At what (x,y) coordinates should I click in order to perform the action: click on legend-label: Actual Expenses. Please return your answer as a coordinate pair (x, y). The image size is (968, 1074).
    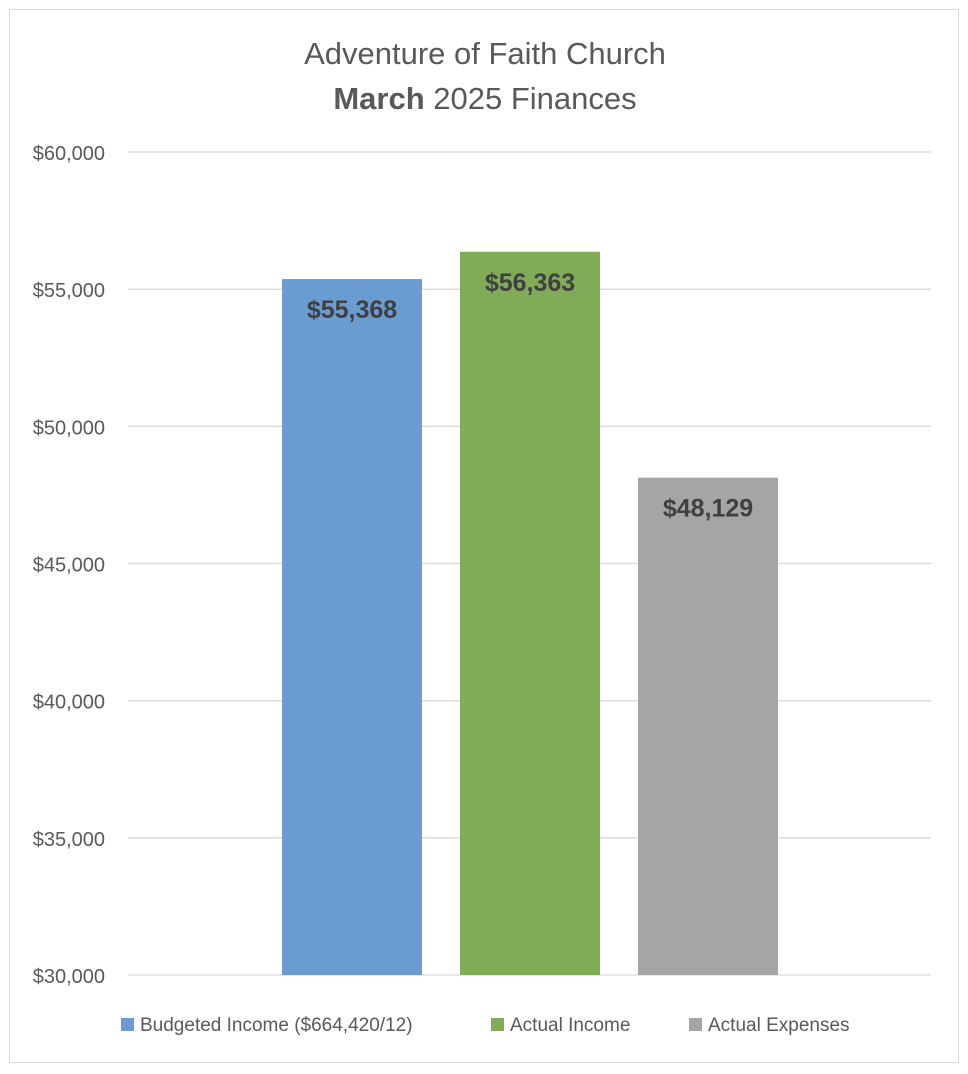
    Looking at the image, I should click on (779, 1025).